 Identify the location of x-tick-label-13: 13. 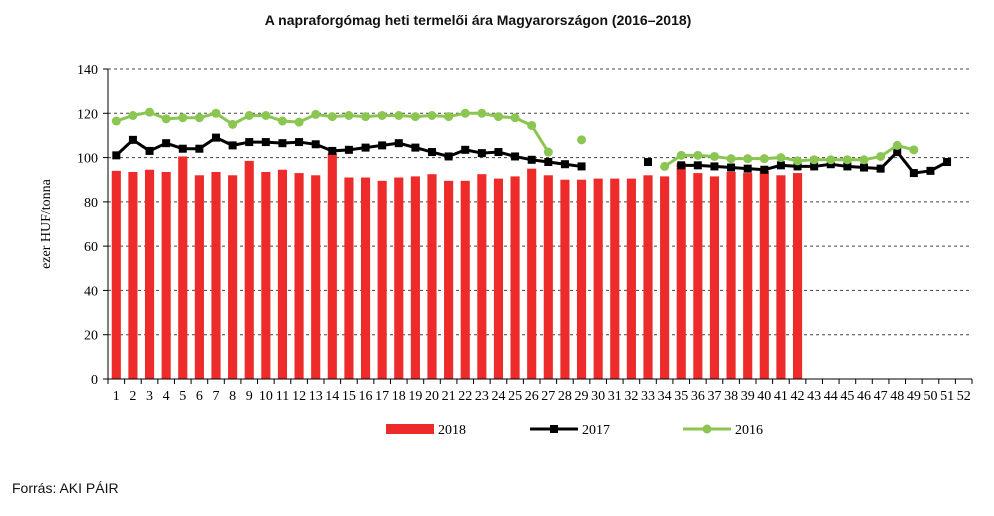
(316, 396).